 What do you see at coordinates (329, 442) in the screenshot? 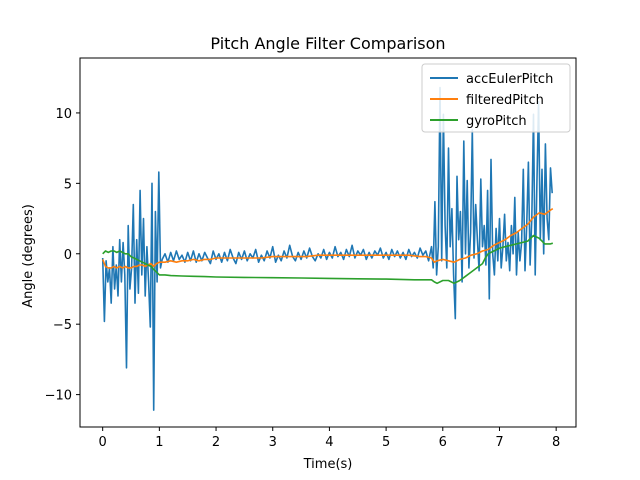
I see `x-tick-label: 4` at bounding box center [329, 442].